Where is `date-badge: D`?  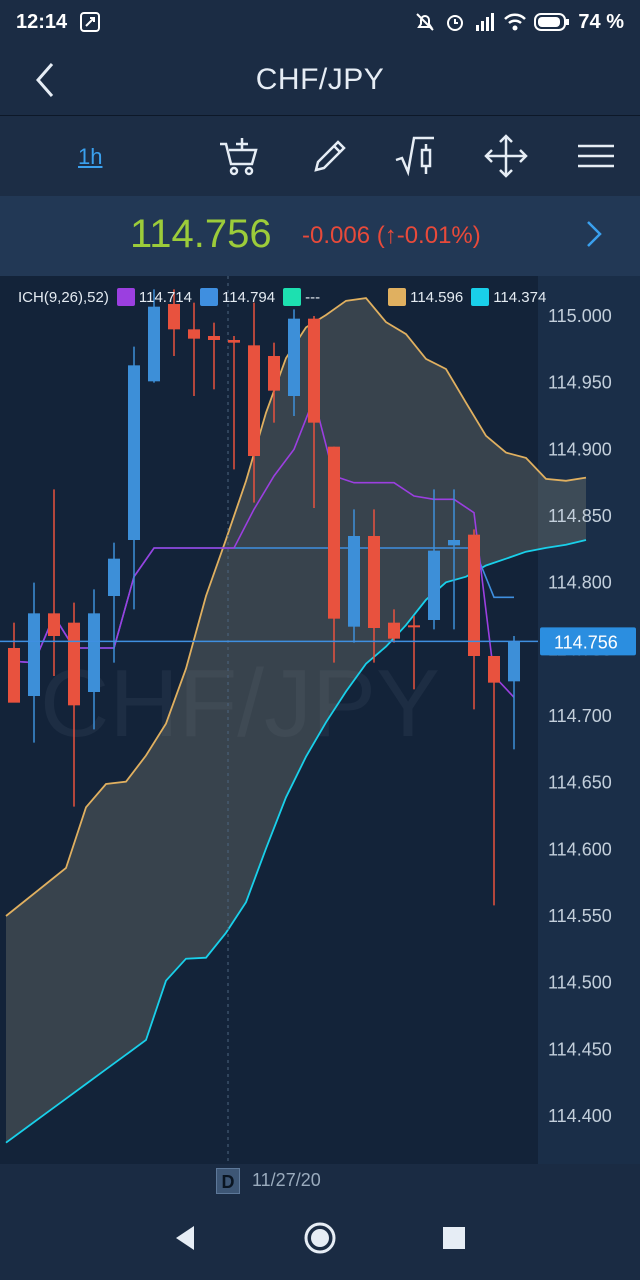 date-badge: D is located at coordinates (228, 1181).